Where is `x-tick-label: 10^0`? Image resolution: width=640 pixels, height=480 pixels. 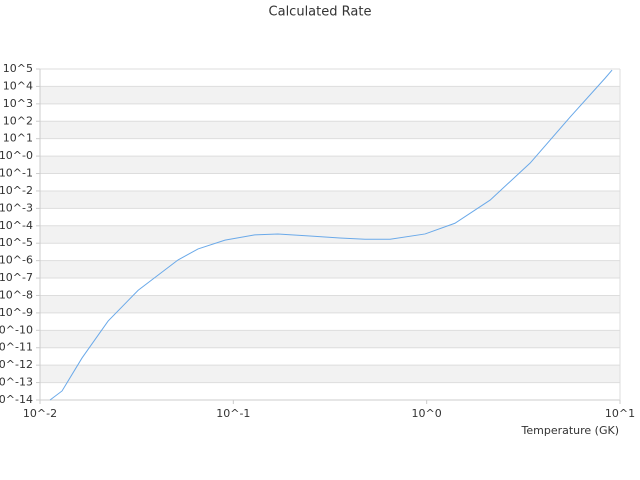 x-tick-label: 10^0 is located at coordinates (427, 413).